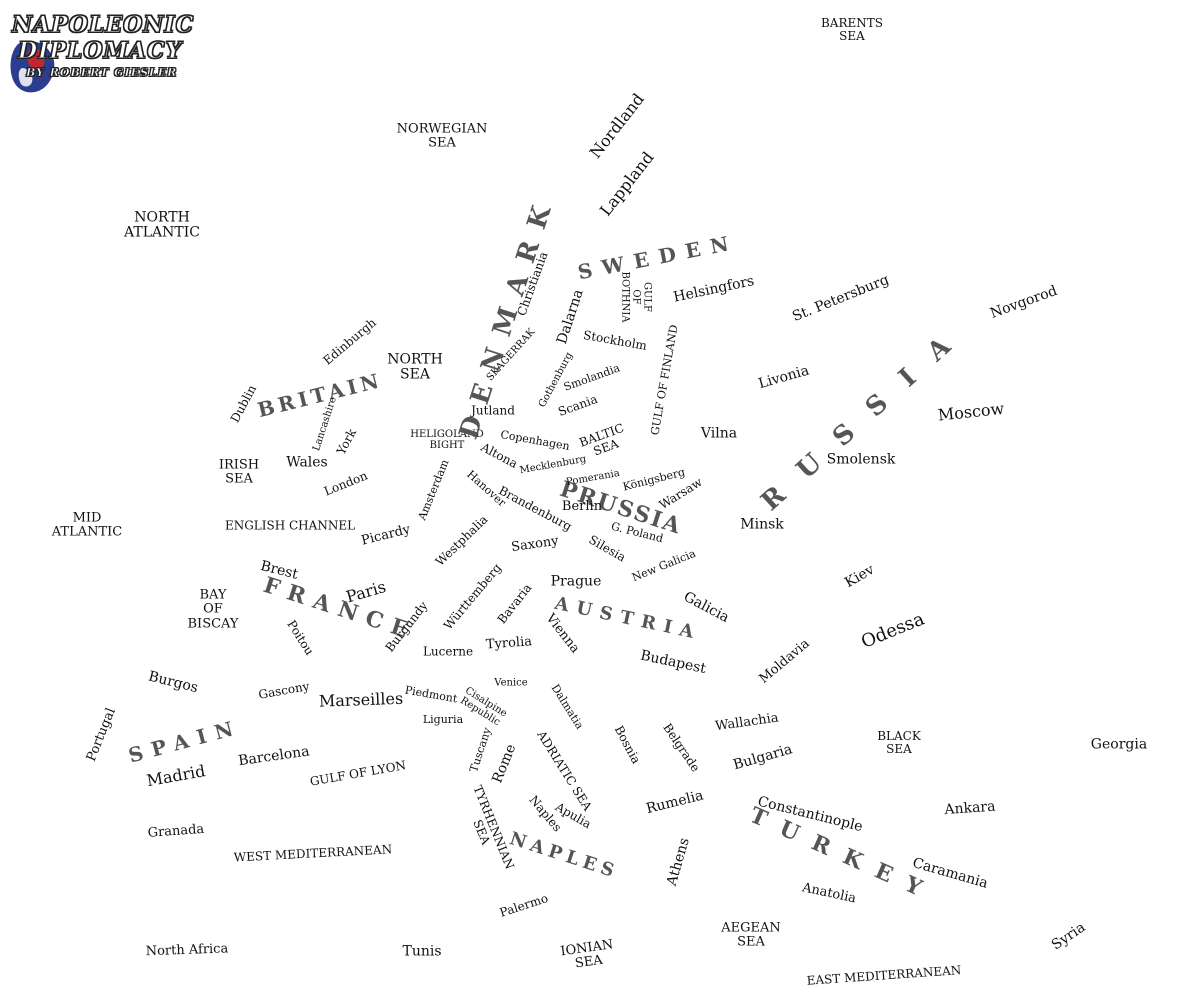 This screenshot has width=1180, height=1000. I want to click on nation-sweden-label: SWEDEN, so click(658, 257).